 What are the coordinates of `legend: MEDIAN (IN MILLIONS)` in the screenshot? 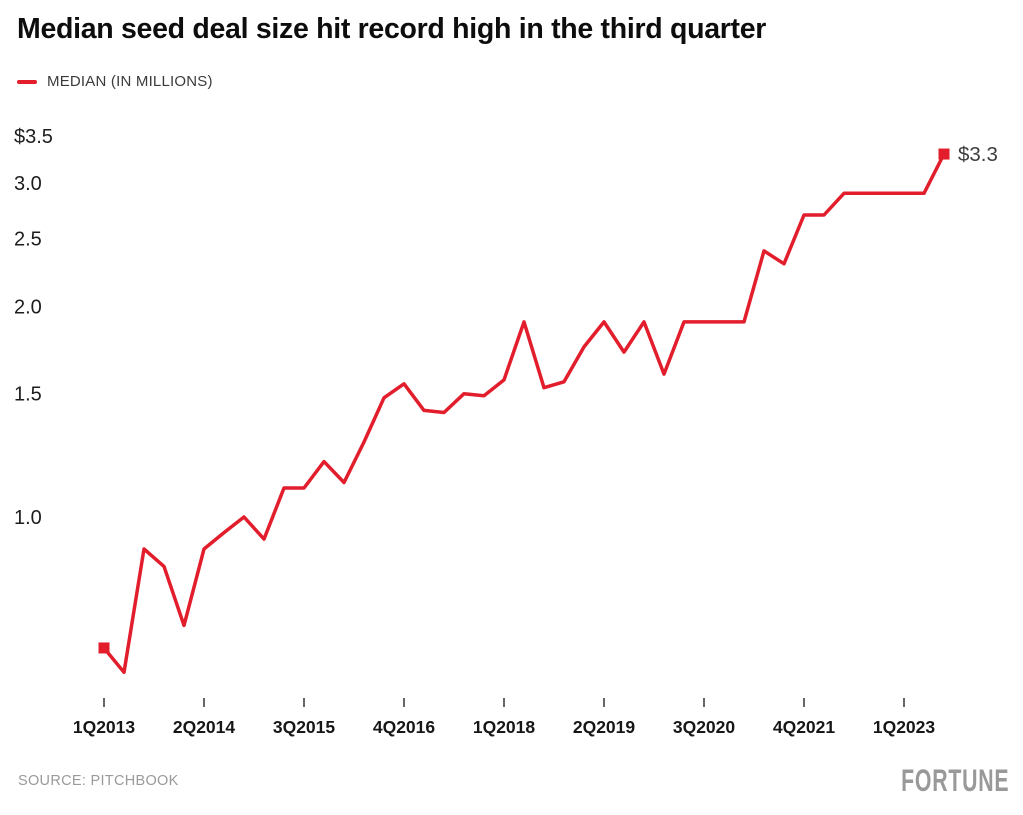 It's located at (115, 81).